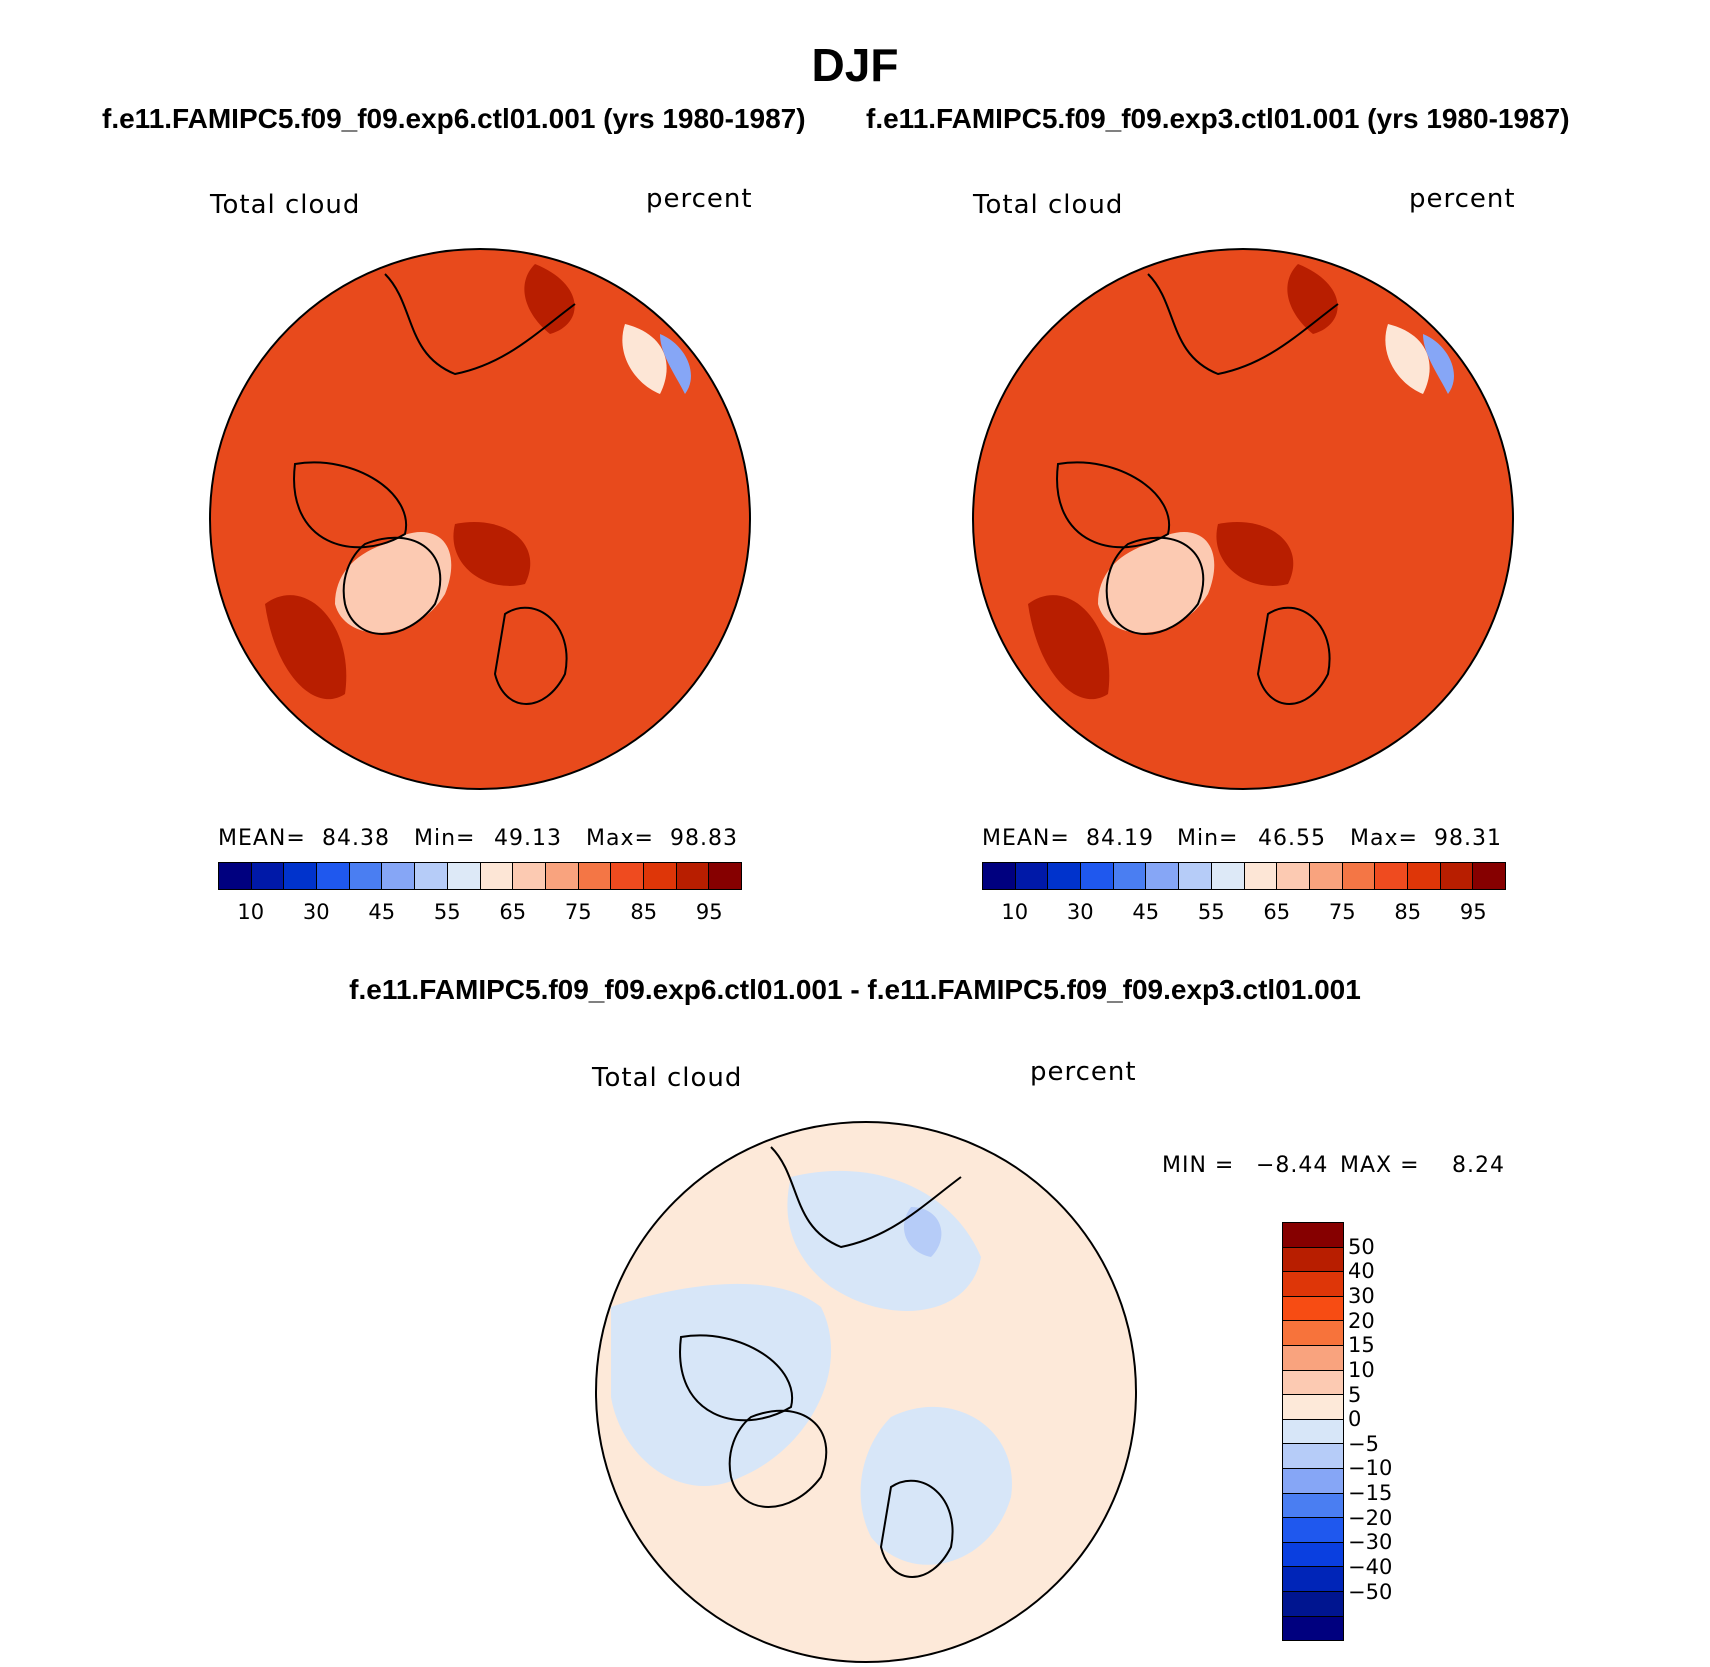 The height and width of the screenshot is (1667, 1710). I want to click on panel-2-max-label: Max=, so click(1384, 838).